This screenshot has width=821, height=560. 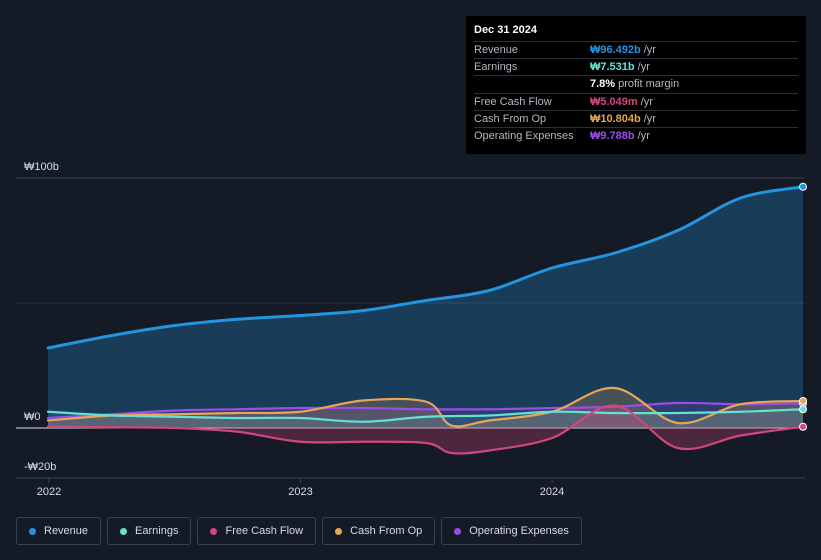 I want to click on tooltip-value: ₩5.049m, so click(x=614, y=101).